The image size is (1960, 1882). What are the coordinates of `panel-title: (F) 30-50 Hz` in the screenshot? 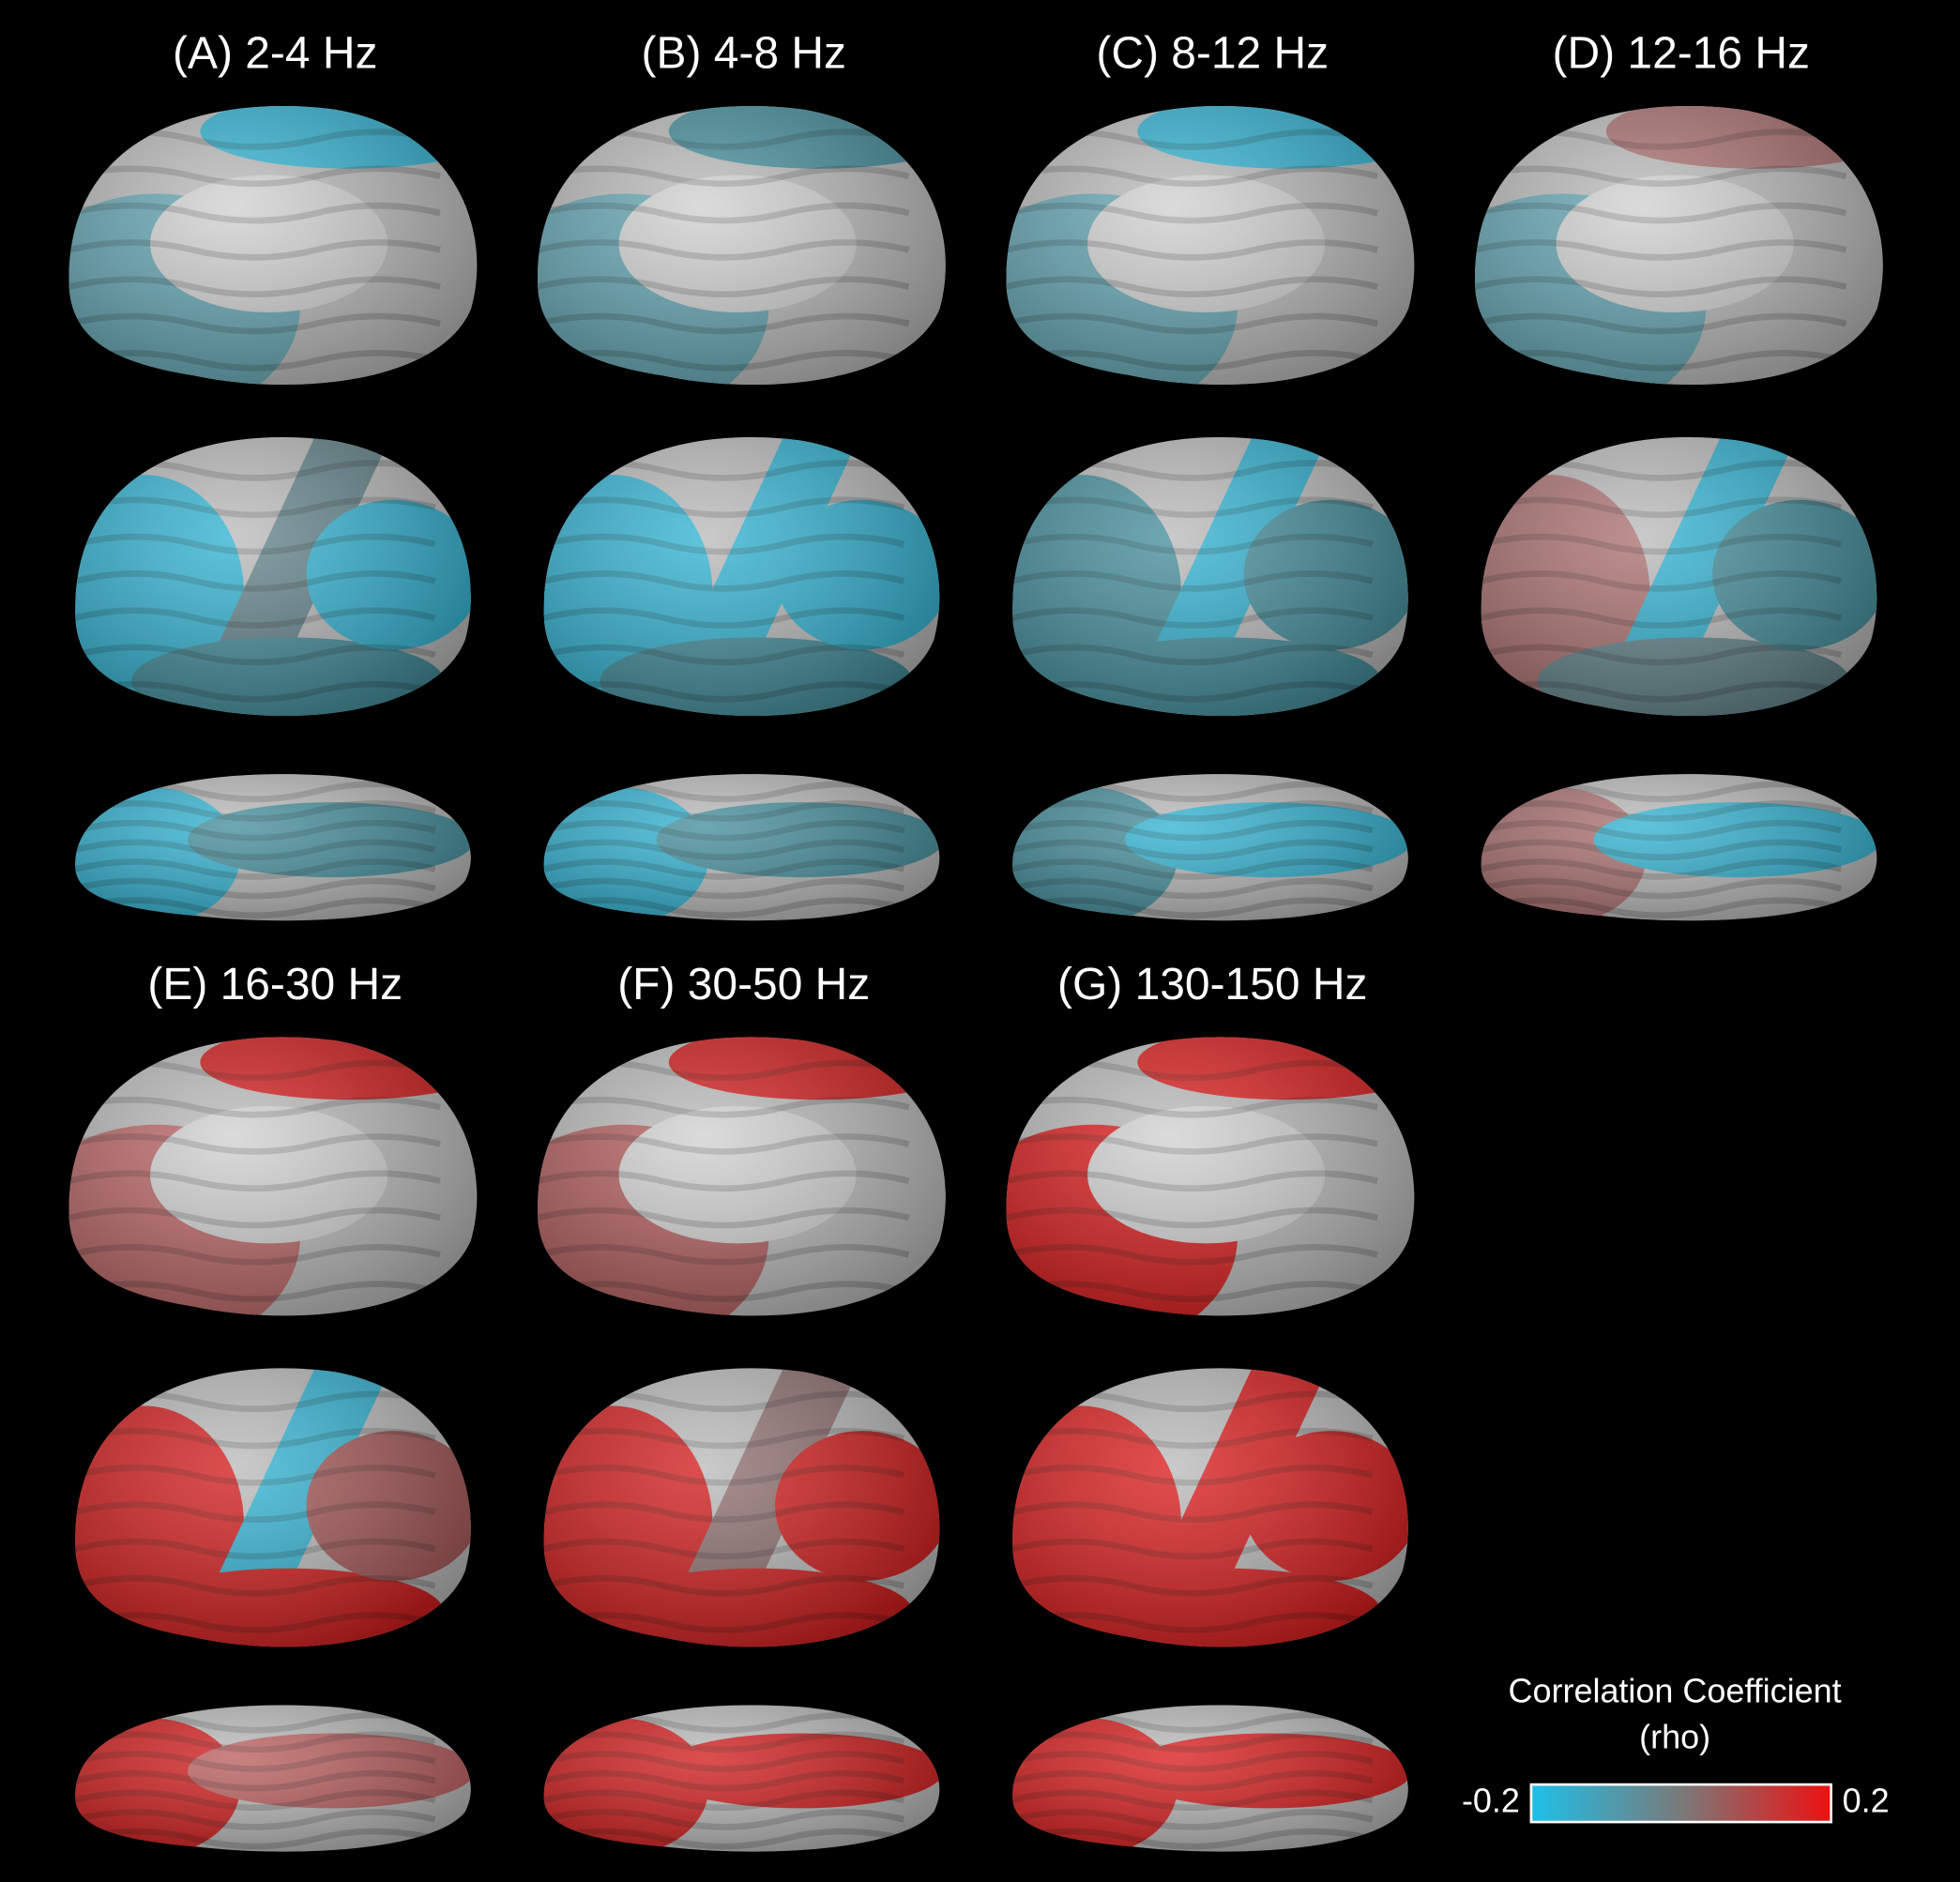 It's located at (743, 984).